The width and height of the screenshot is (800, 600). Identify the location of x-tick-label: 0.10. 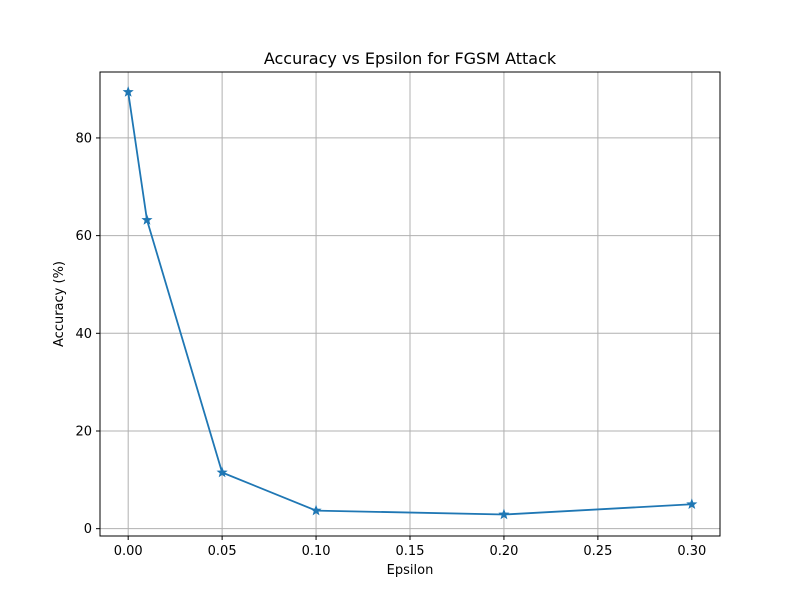
(316, 551).